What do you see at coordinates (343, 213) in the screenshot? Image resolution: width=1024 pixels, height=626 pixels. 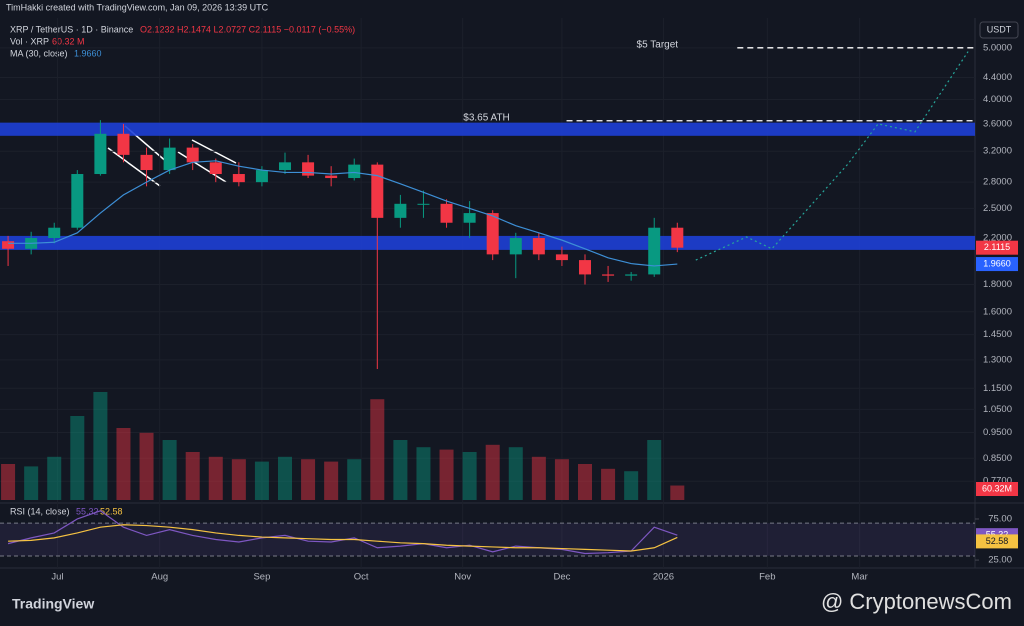 I see `ma-line` at bounding box center [343, 213].